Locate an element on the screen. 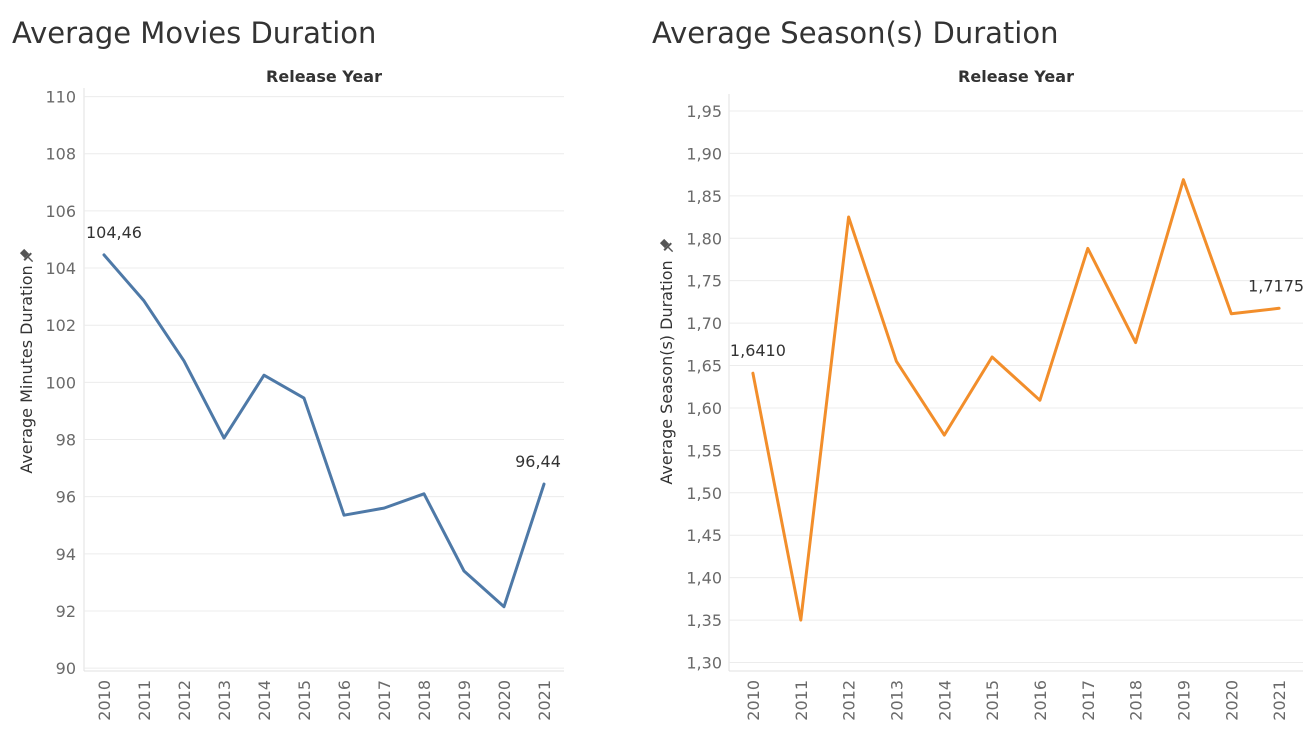 The width and height of the screenshot is (1314, 732). y-tick-label: 1,40 is located at coordinates (704, 578).